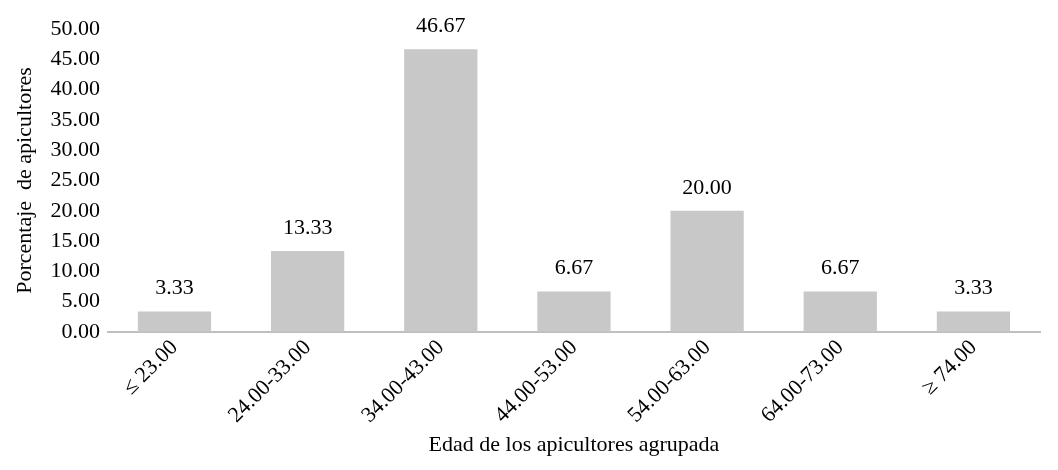  Describe the element at coordinates (574, 443) in the screenshot. I see `x-axis-title: Edad de los apicultores agrupada` at that location.